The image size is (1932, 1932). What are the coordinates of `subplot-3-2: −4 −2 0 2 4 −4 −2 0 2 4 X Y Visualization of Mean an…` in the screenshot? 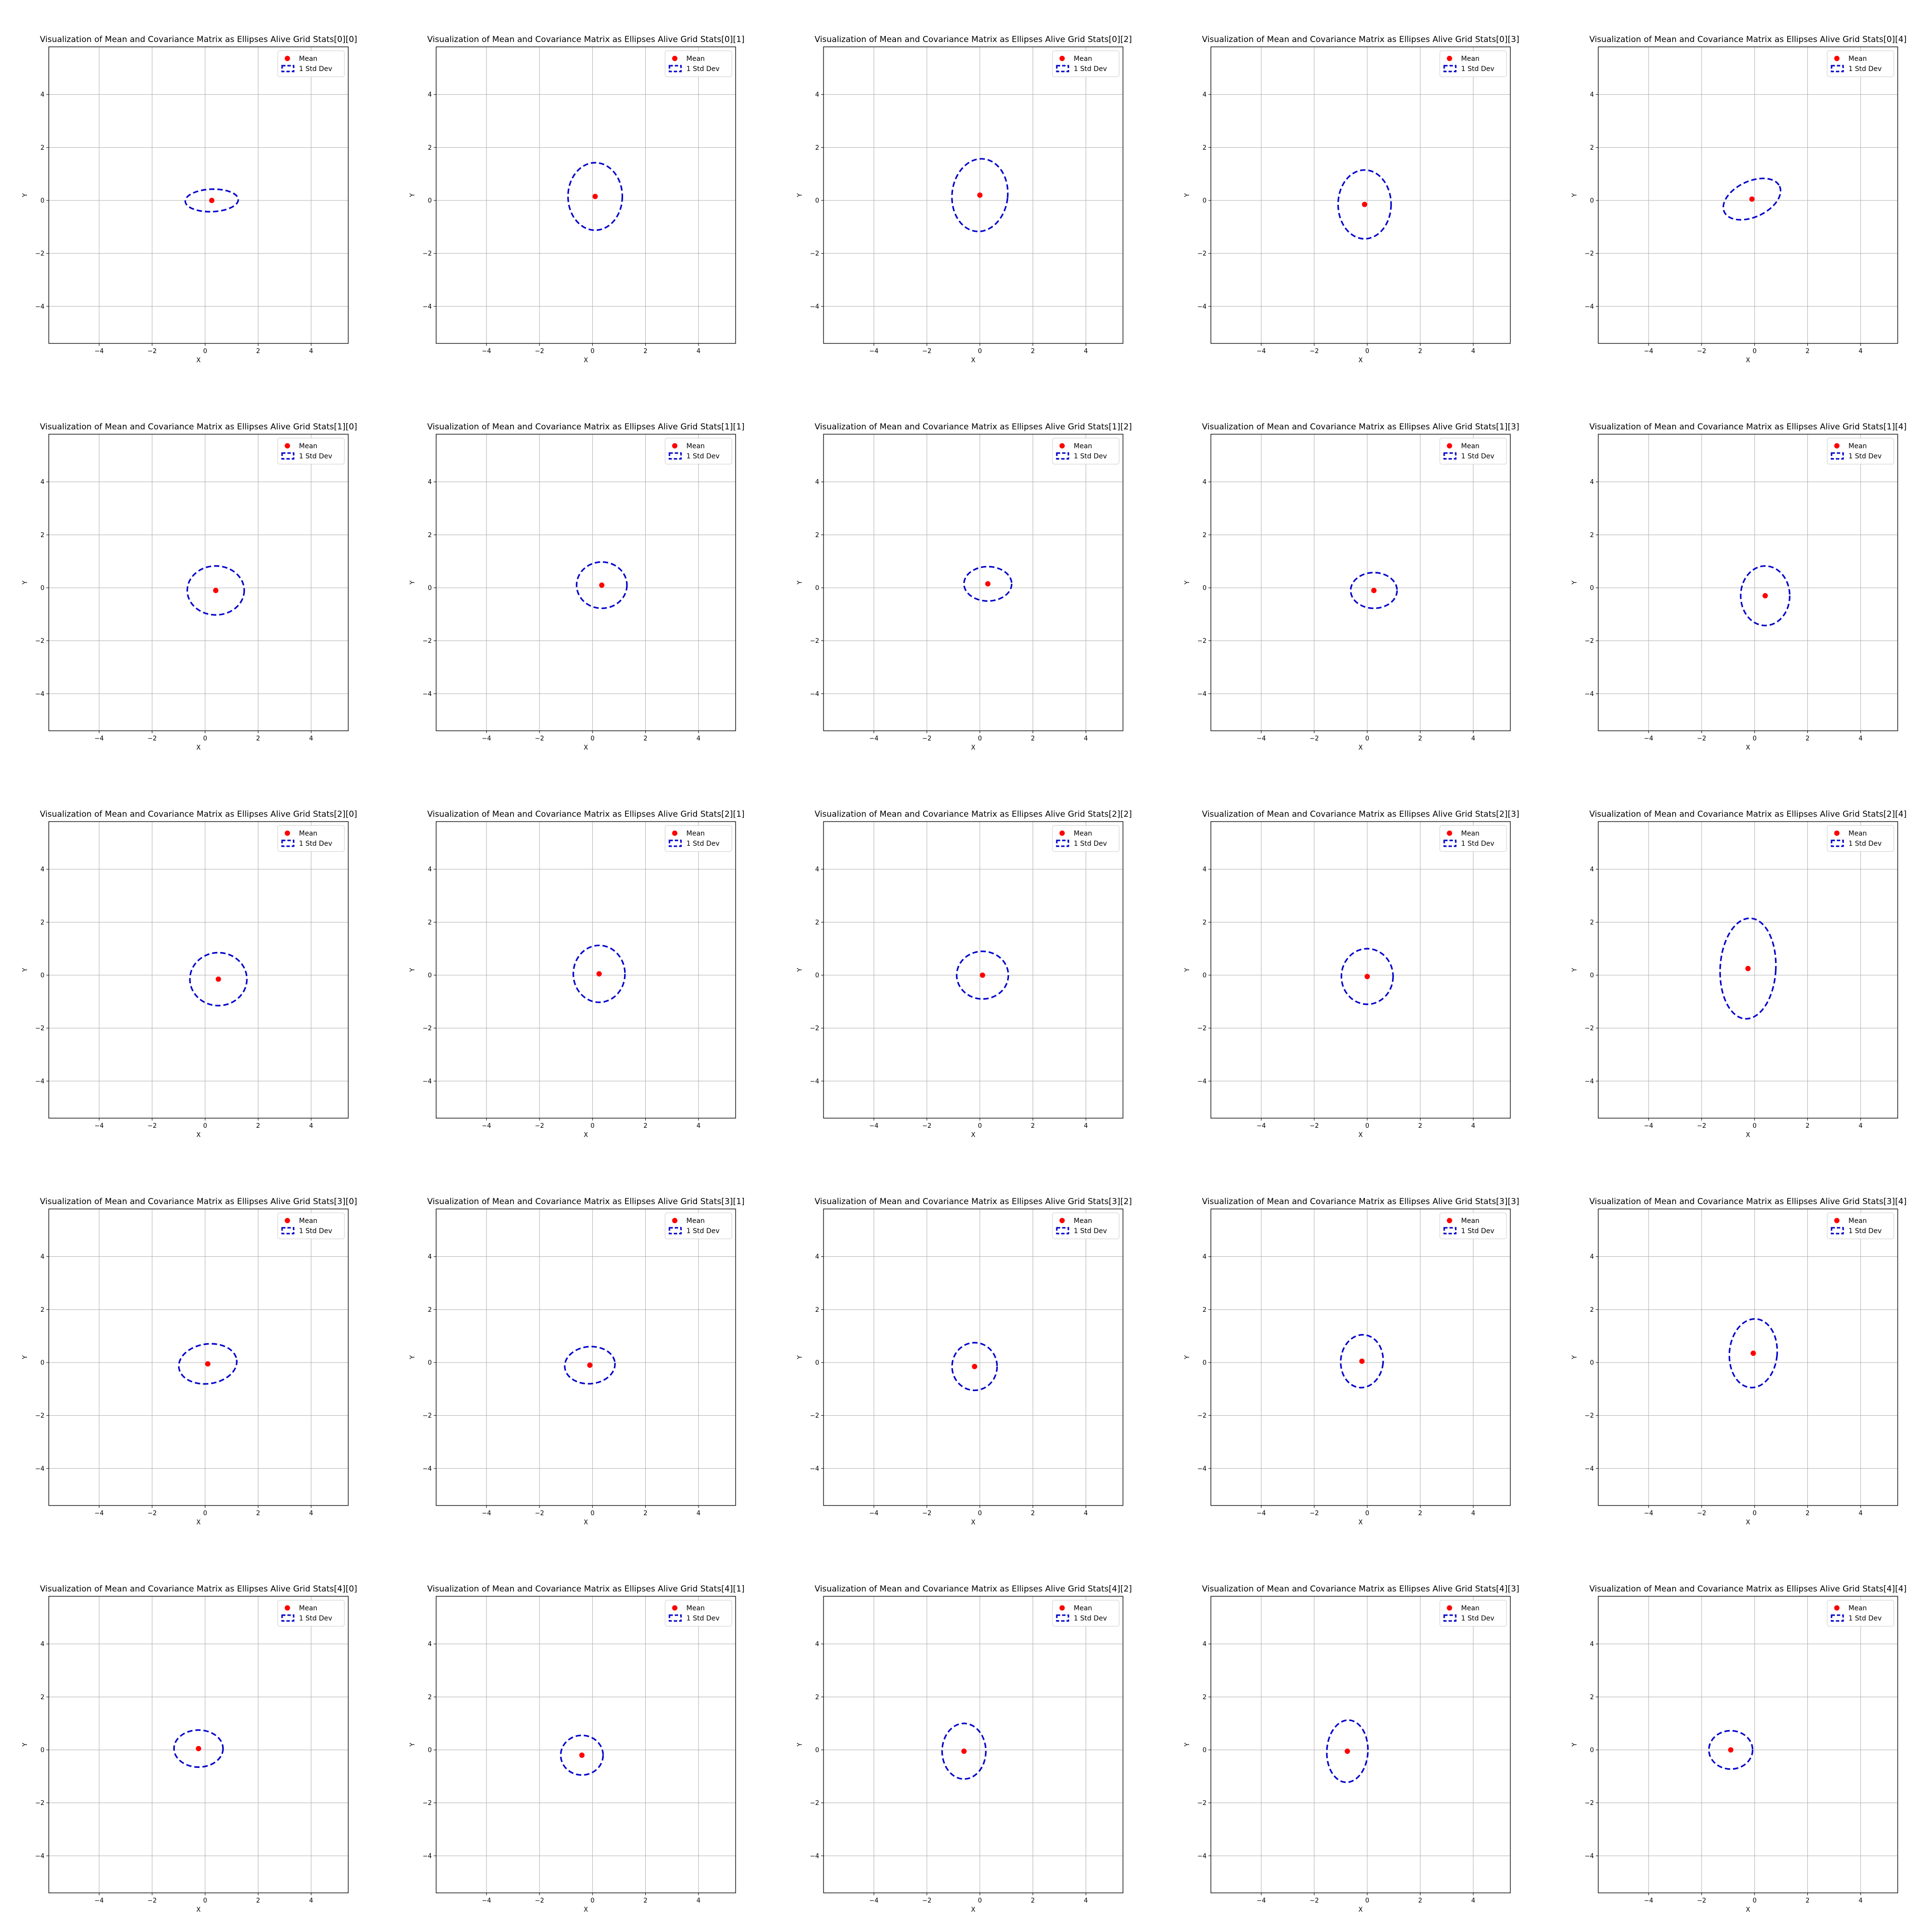 It's located at (964, 1361).